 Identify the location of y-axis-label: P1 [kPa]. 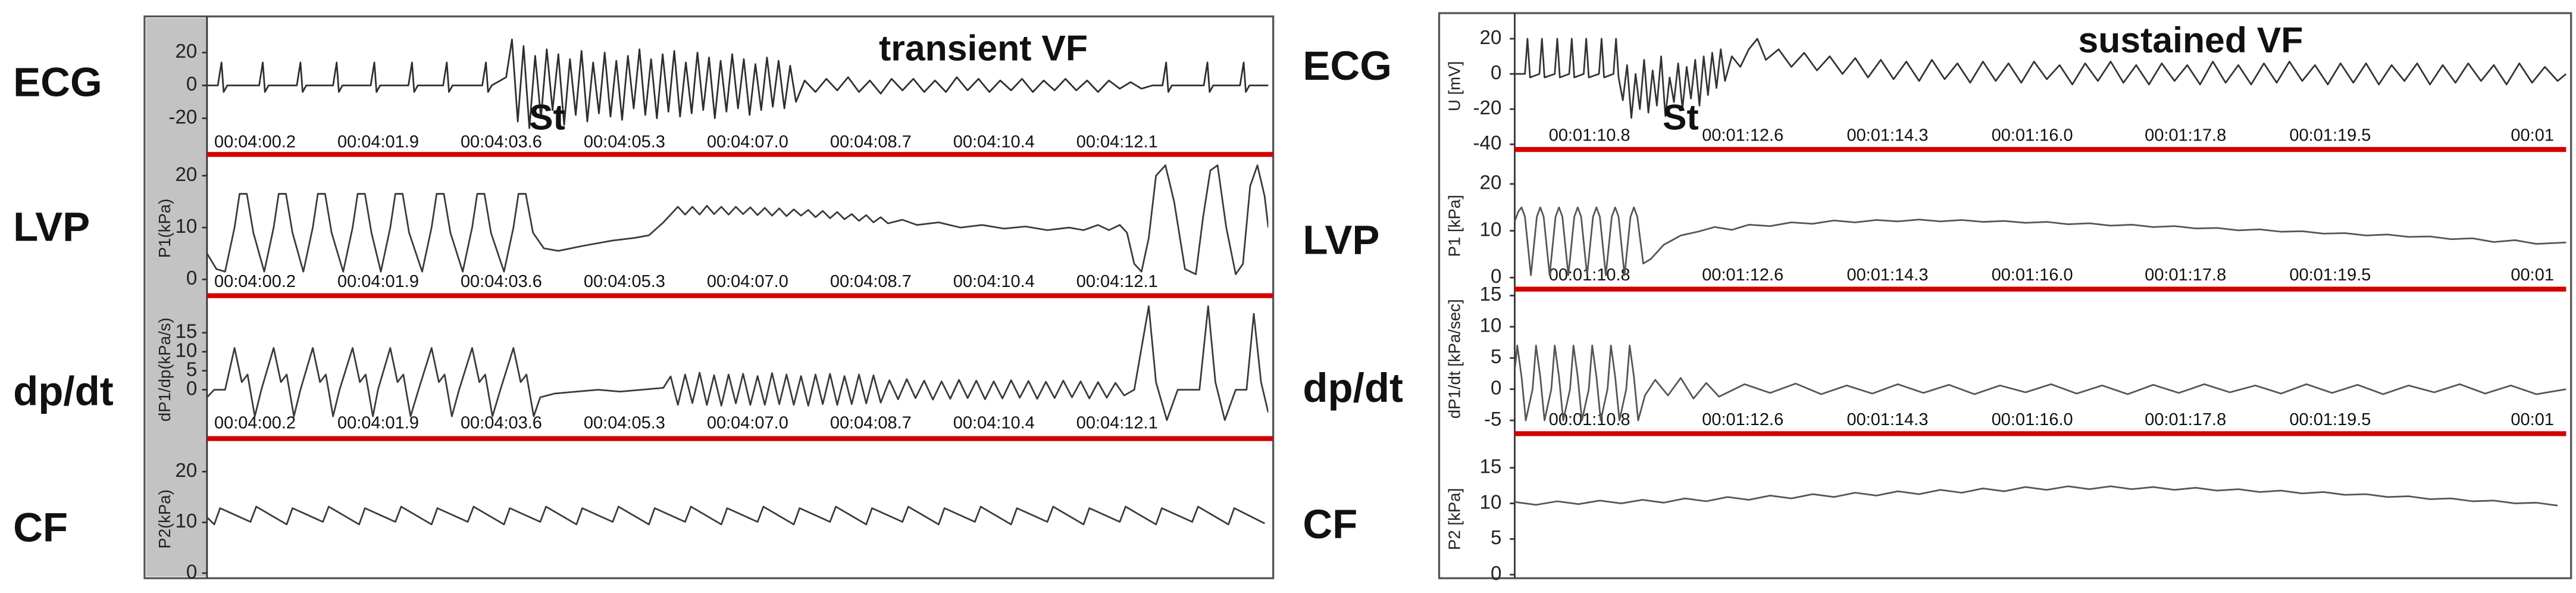
(1454, 226).